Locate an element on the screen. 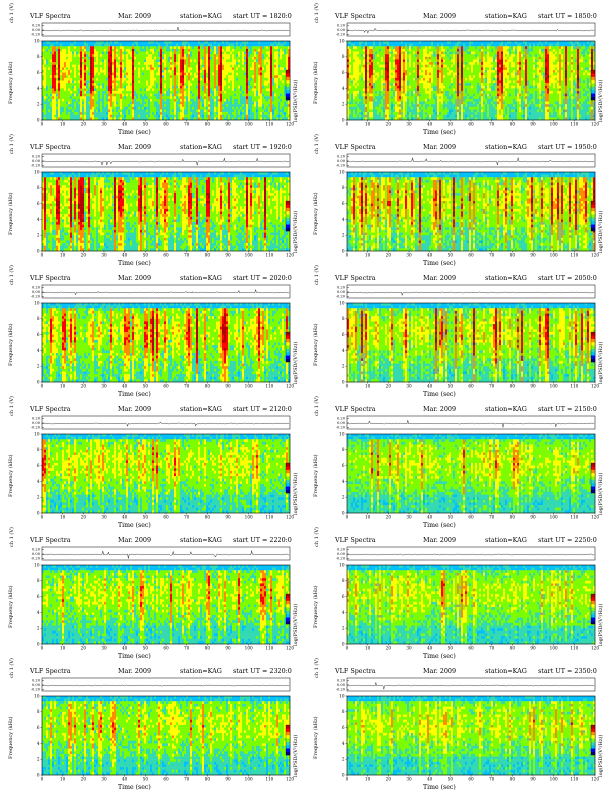 This screenshot has width=612, height=796. colorbar-label: log(PSD/(V²/Hz)) is located at coordinates (296, 101).